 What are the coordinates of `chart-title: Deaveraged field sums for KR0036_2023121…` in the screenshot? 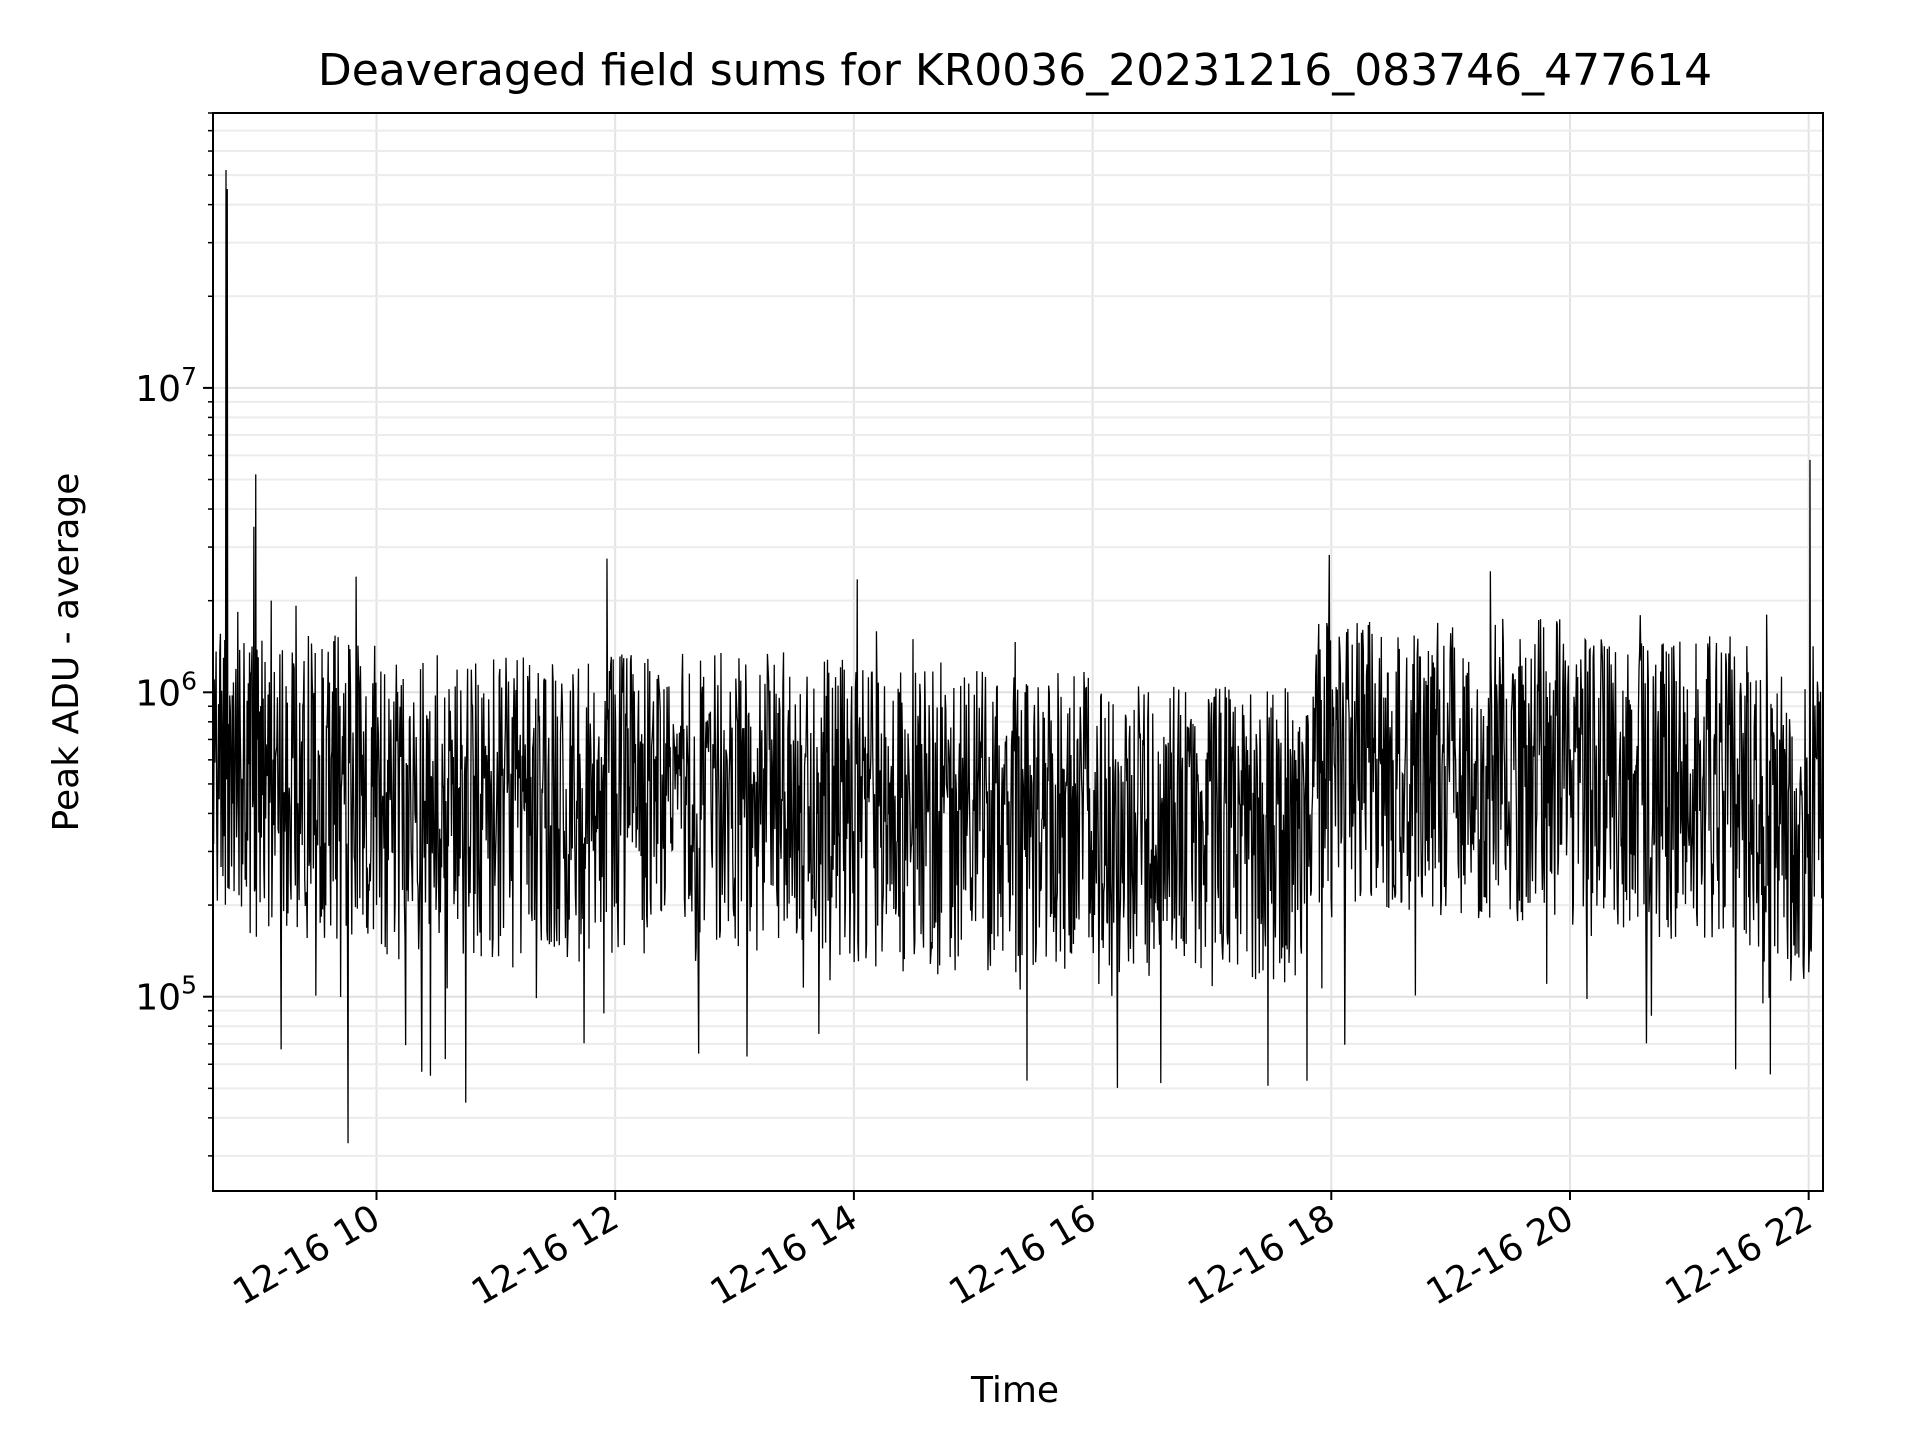 It's located at (1015, 70).